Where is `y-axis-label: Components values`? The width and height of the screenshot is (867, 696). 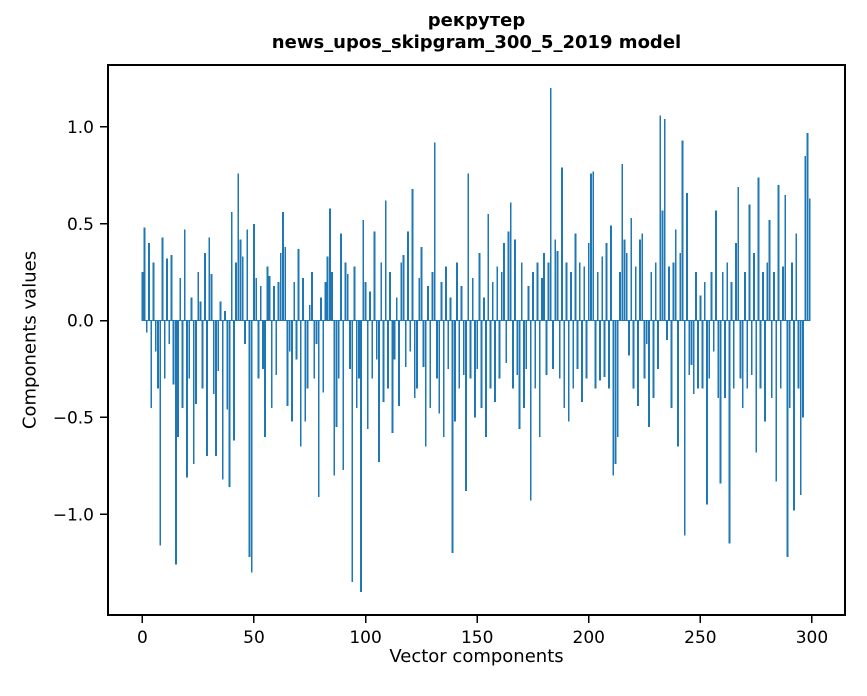
y-axis-label: Components values is located at coordinates (30, 340).